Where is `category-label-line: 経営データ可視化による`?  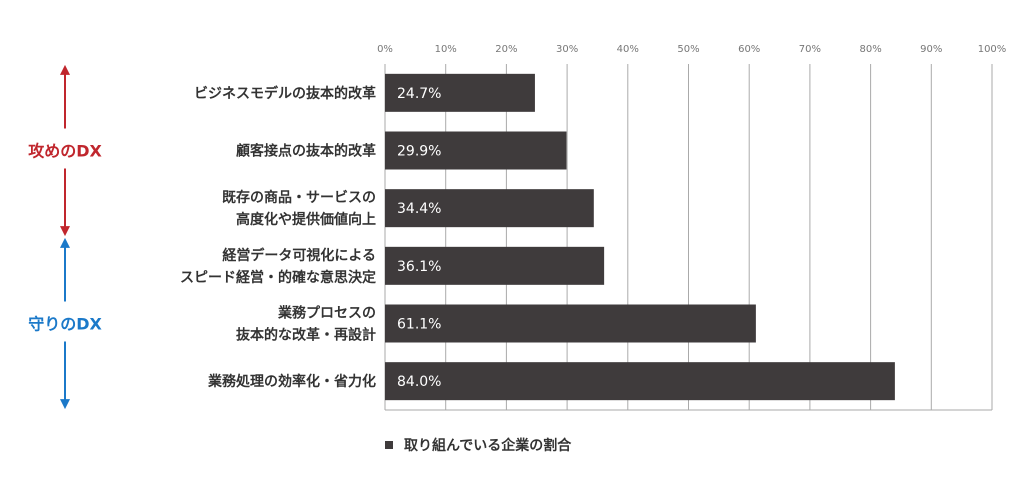 category-label-line: 経営データ可視化による is located at coordinates (299, 255).